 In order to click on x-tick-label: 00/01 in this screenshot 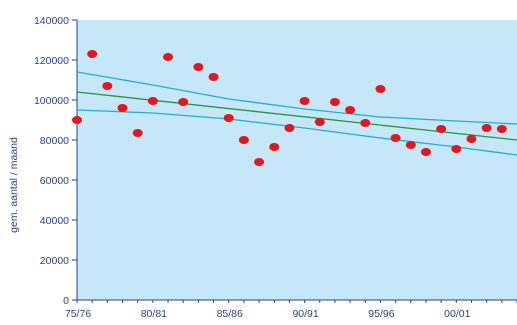, I will do `click(457, 314)`.